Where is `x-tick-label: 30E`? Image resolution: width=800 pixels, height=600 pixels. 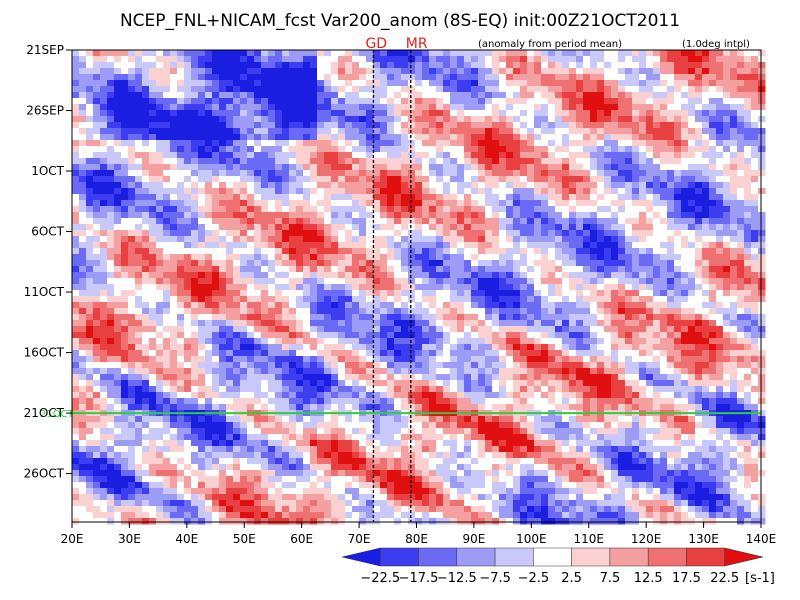 x-tick-label: 30E is located at coordinates (129, 539).